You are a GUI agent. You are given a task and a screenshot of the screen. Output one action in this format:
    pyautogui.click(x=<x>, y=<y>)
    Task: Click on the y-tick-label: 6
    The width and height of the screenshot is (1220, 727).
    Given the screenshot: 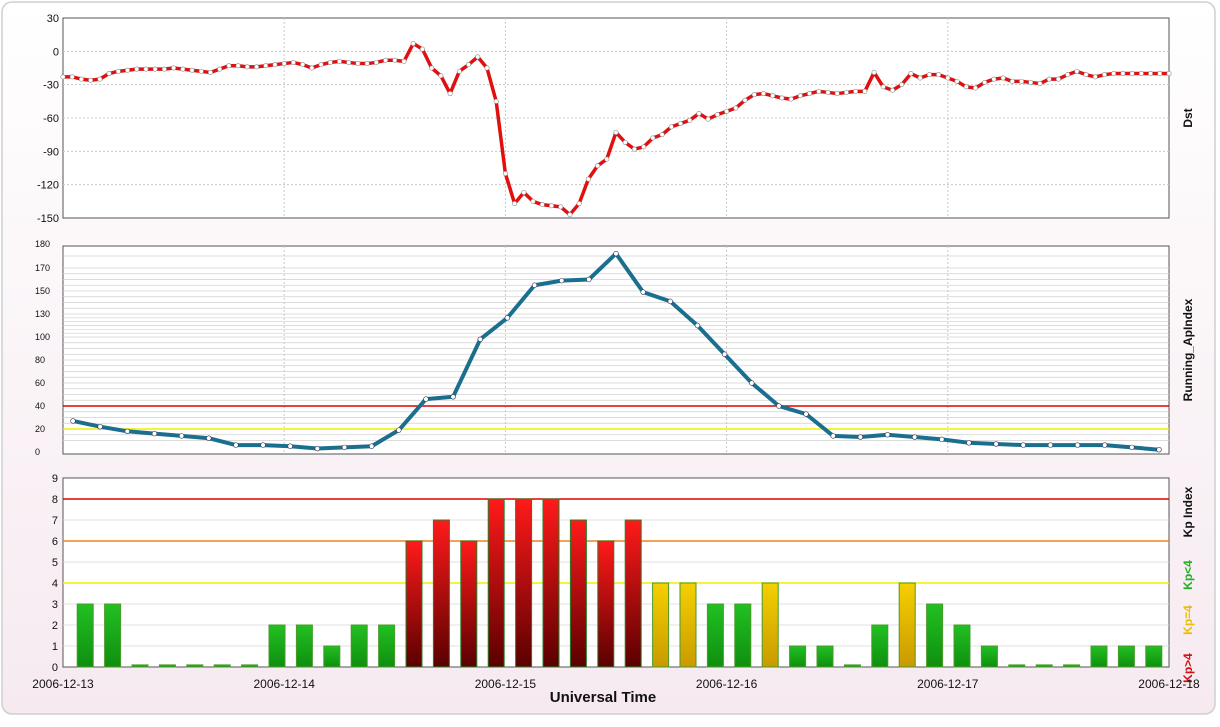 What is the action you would take?
    pyautogui.click(x=55, y=542)
    